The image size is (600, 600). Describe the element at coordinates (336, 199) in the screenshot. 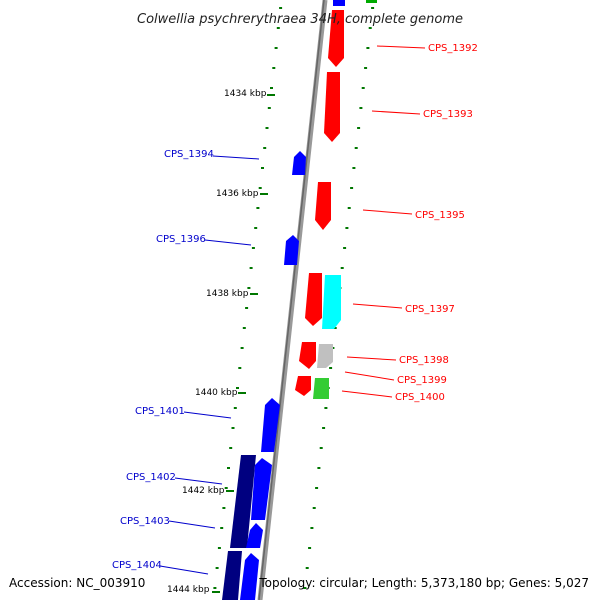

I see `forward-genes` at that location.